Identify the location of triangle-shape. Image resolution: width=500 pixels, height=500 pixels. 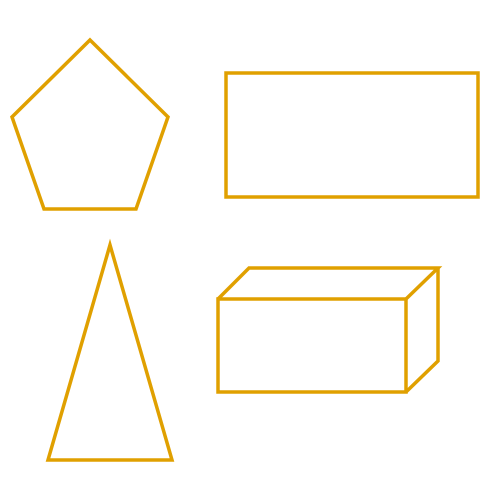
(110, 350).